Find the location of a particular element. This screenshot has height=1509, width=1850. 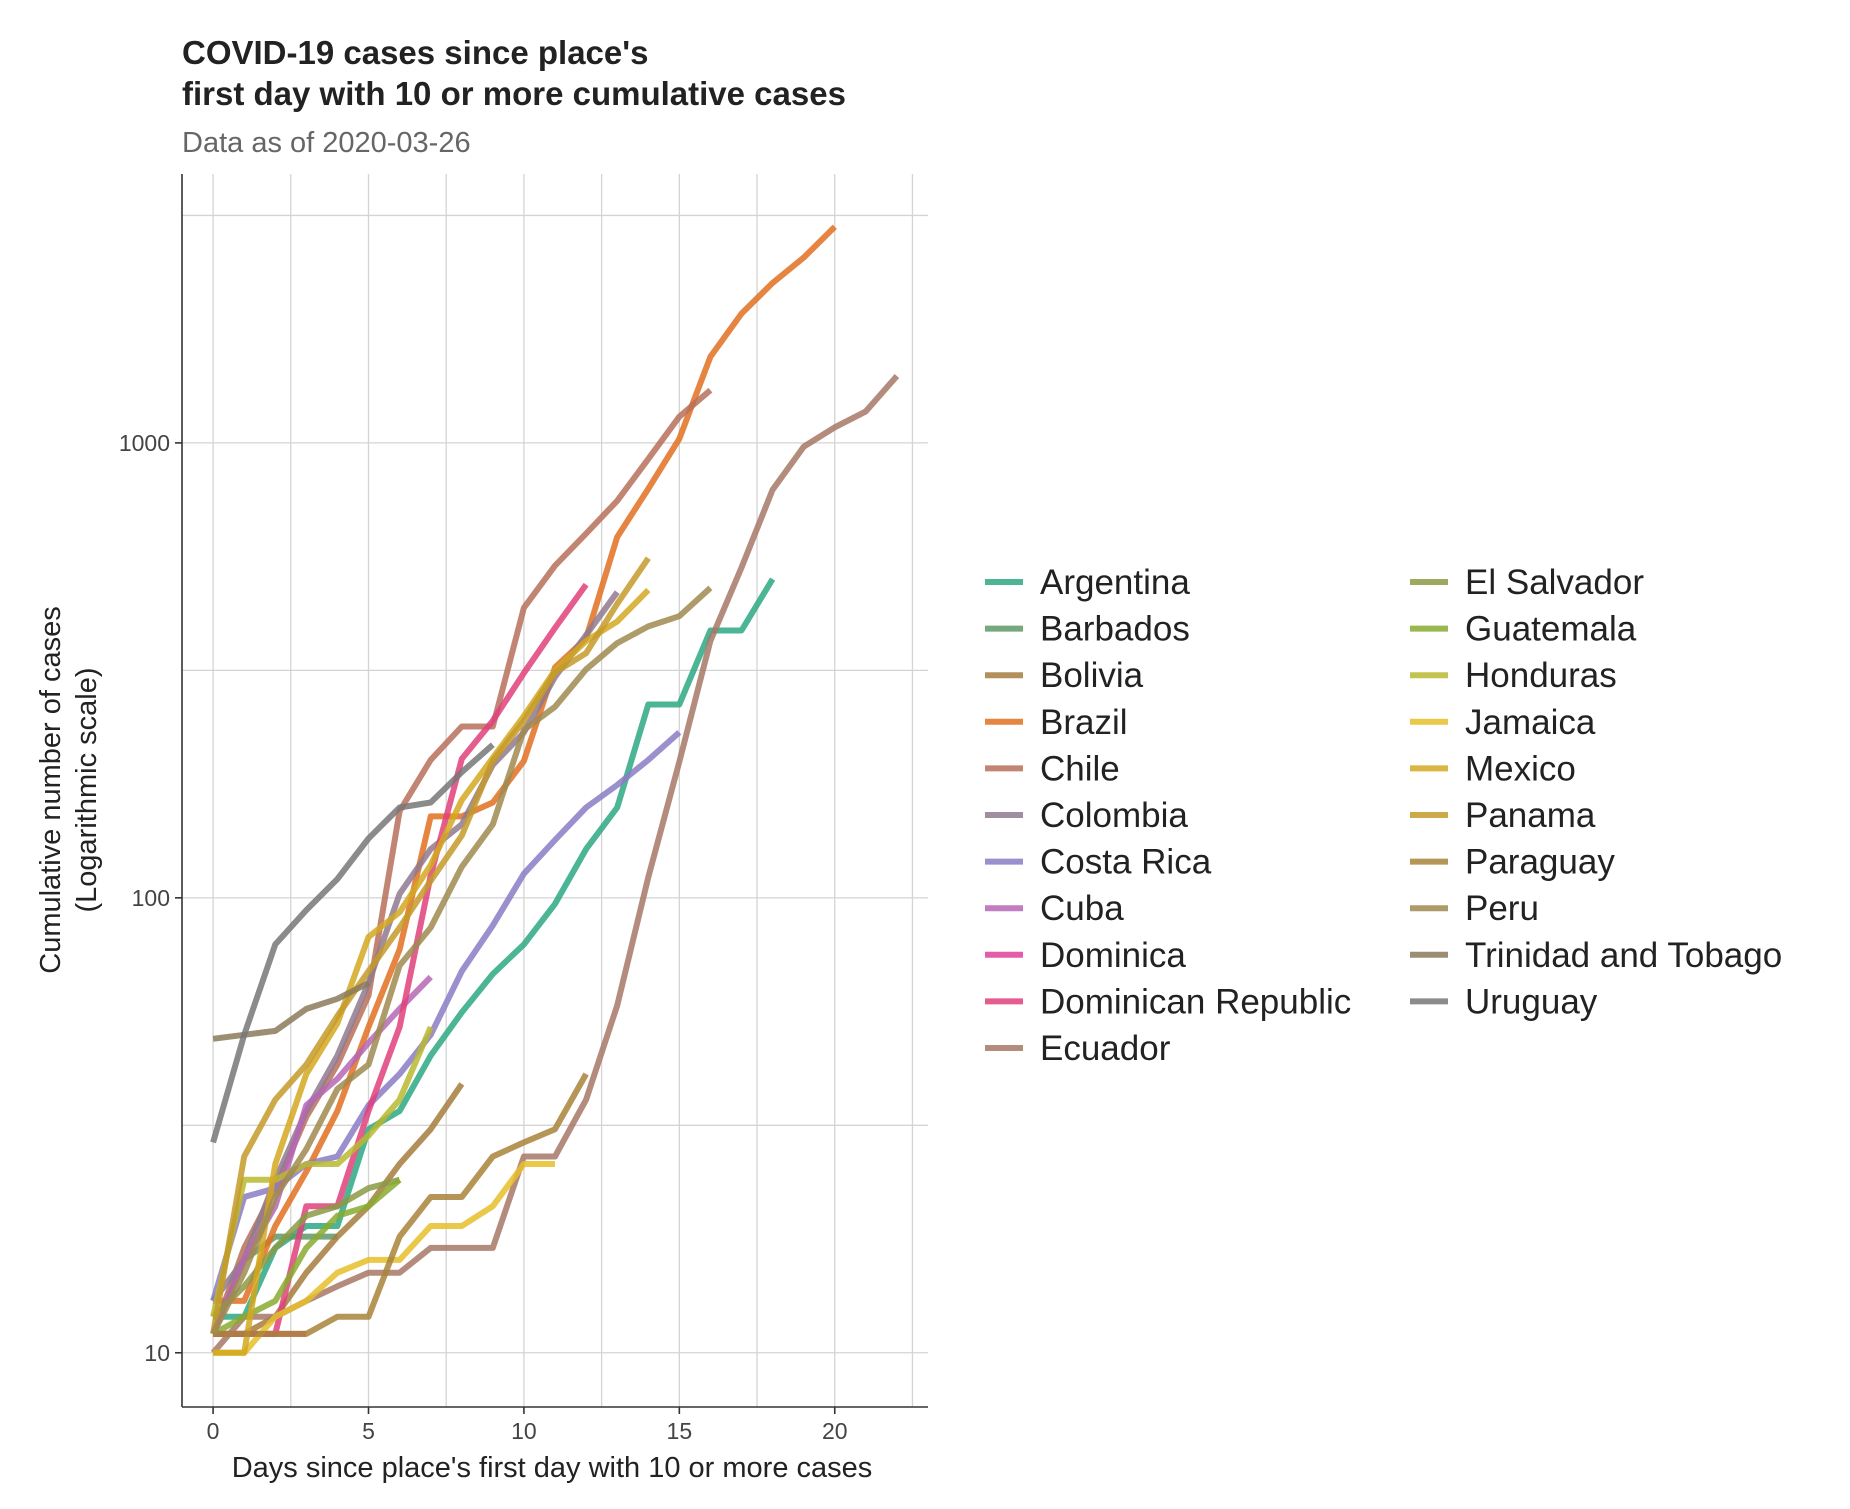

legend-label-colombia: Colombia is located at coordinates (1114, 815).